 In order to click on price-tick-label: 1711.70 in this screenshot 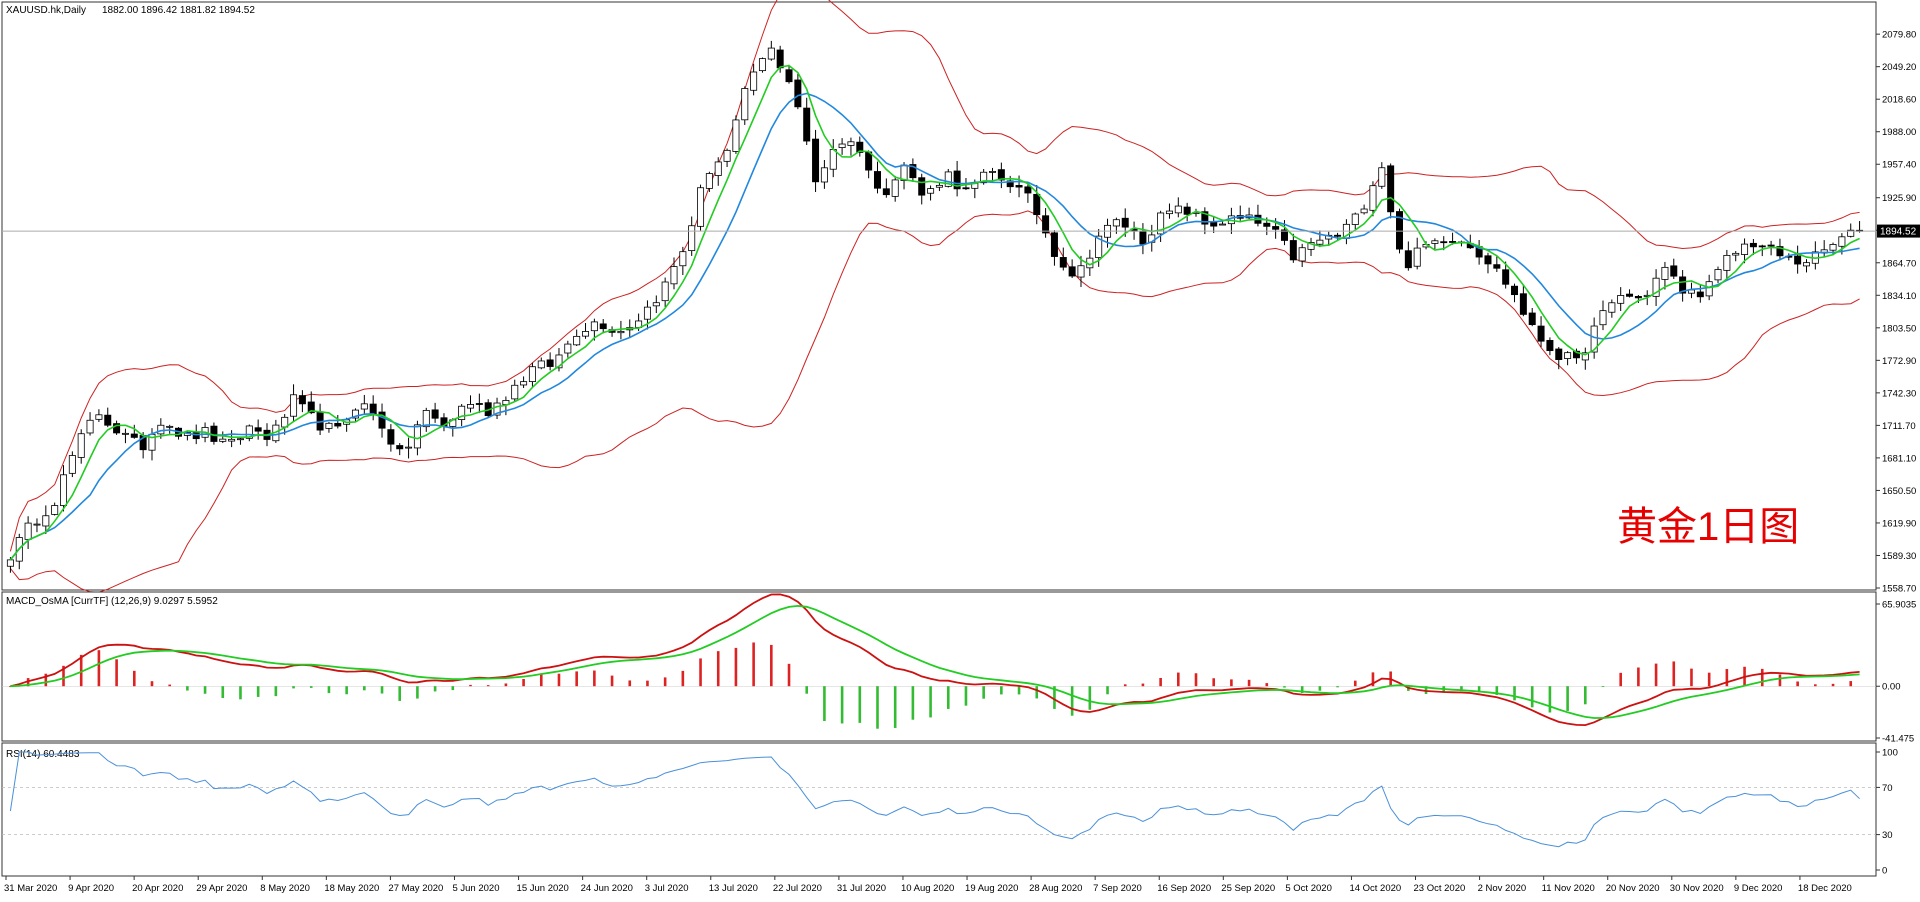, I will do `click(1899, 426)`.